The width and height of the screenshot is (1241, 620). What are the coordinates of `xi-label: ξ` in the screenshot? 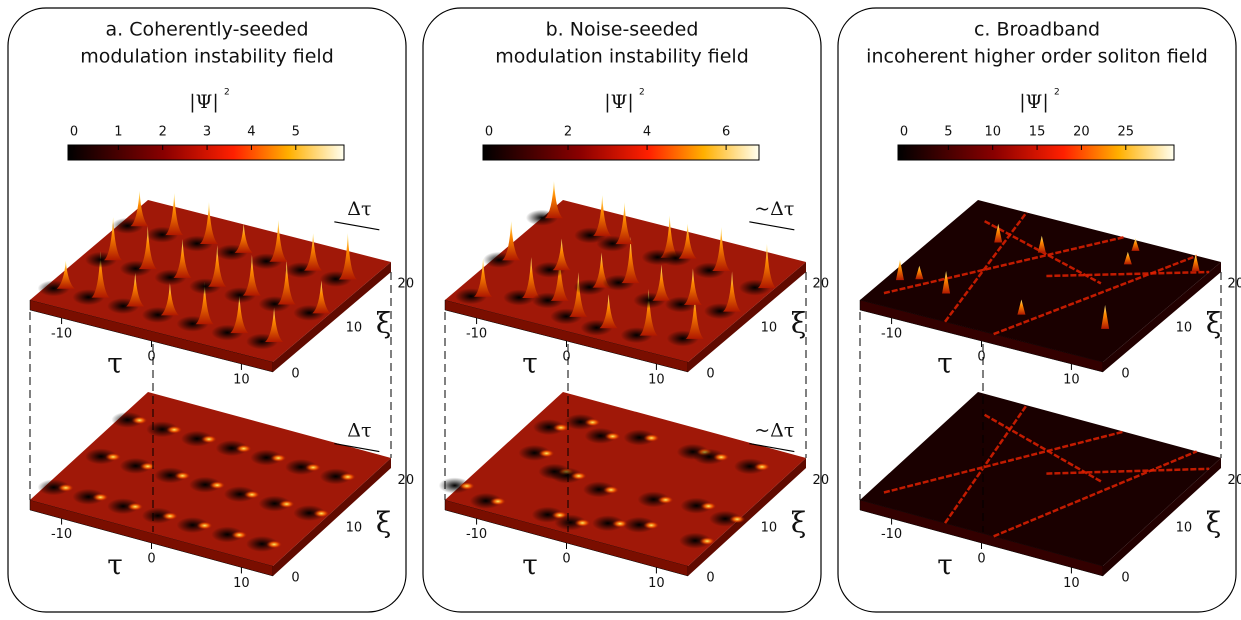 It's located at (798, 522).